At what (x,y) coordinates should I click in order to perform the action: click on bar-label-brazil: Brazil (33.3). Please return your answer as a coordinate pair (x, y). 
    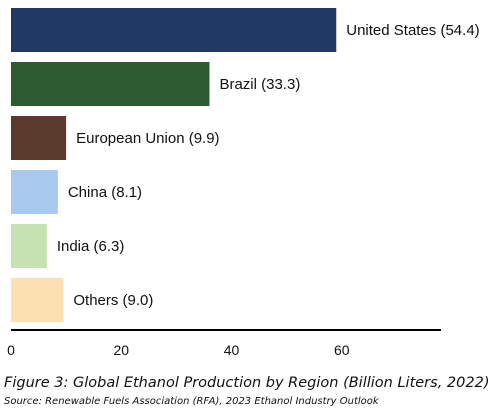
    Looking at the image, I should click on (259, 84).